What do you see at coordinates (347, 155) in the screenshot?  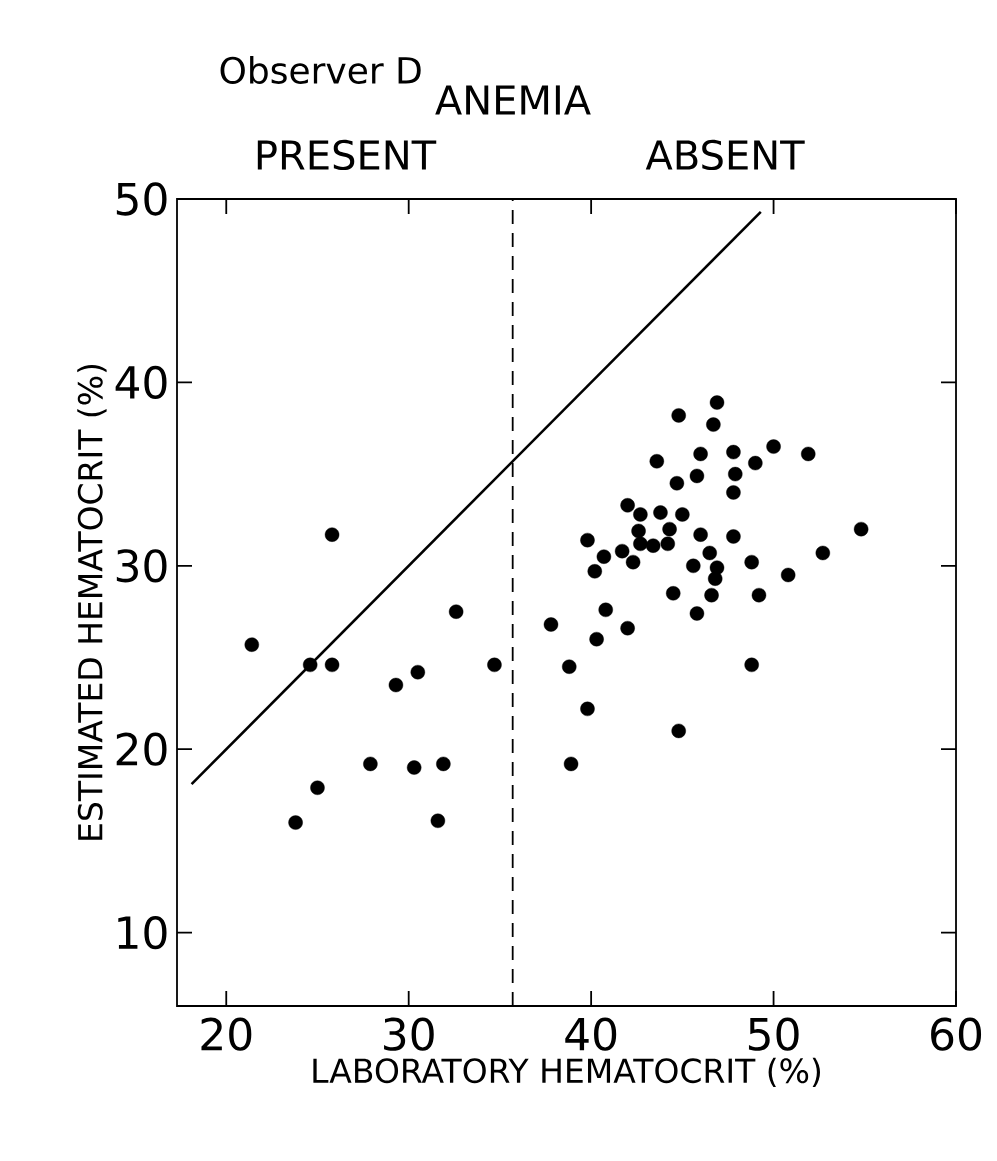 I see `text: PRESENT` at bounding box center [347, 155].